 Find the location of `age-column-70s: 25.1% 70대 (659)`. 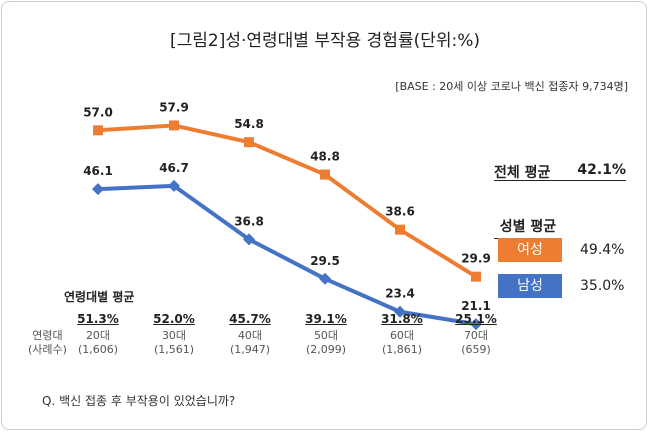

age-column-70s: 25.1% 70대 (659) is located at coordinates (476, 334).